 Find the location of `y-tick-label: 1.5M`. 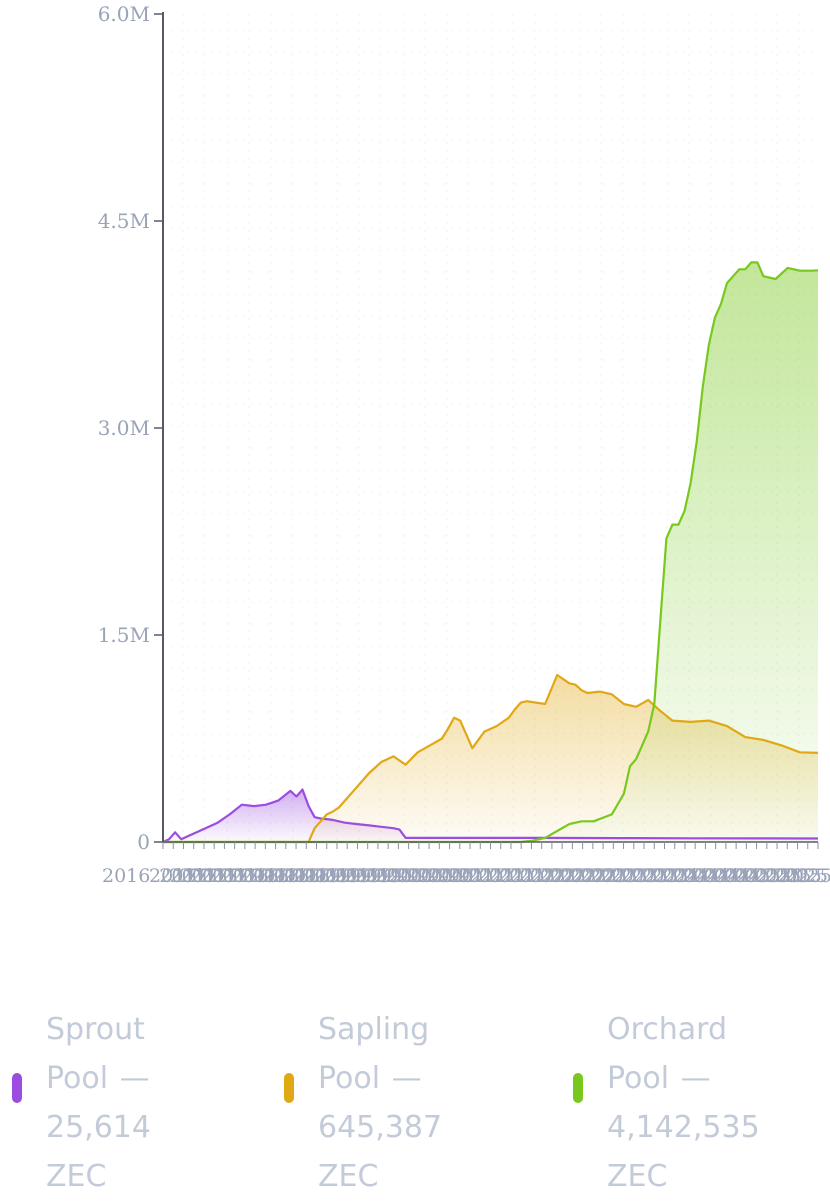

y-tick-label: 1.5M is located at coordinates (124, 635).